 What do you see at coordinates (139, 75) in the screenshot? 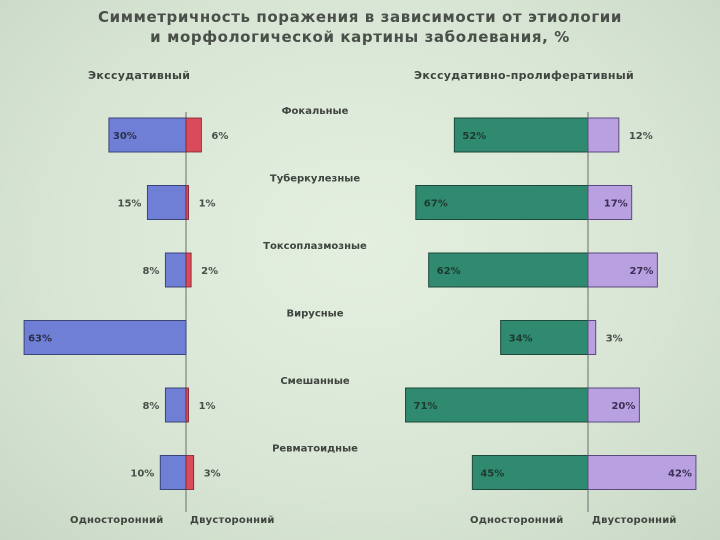
I see `left-panel-title: Экссудативный` at bounding box center [139, 75].